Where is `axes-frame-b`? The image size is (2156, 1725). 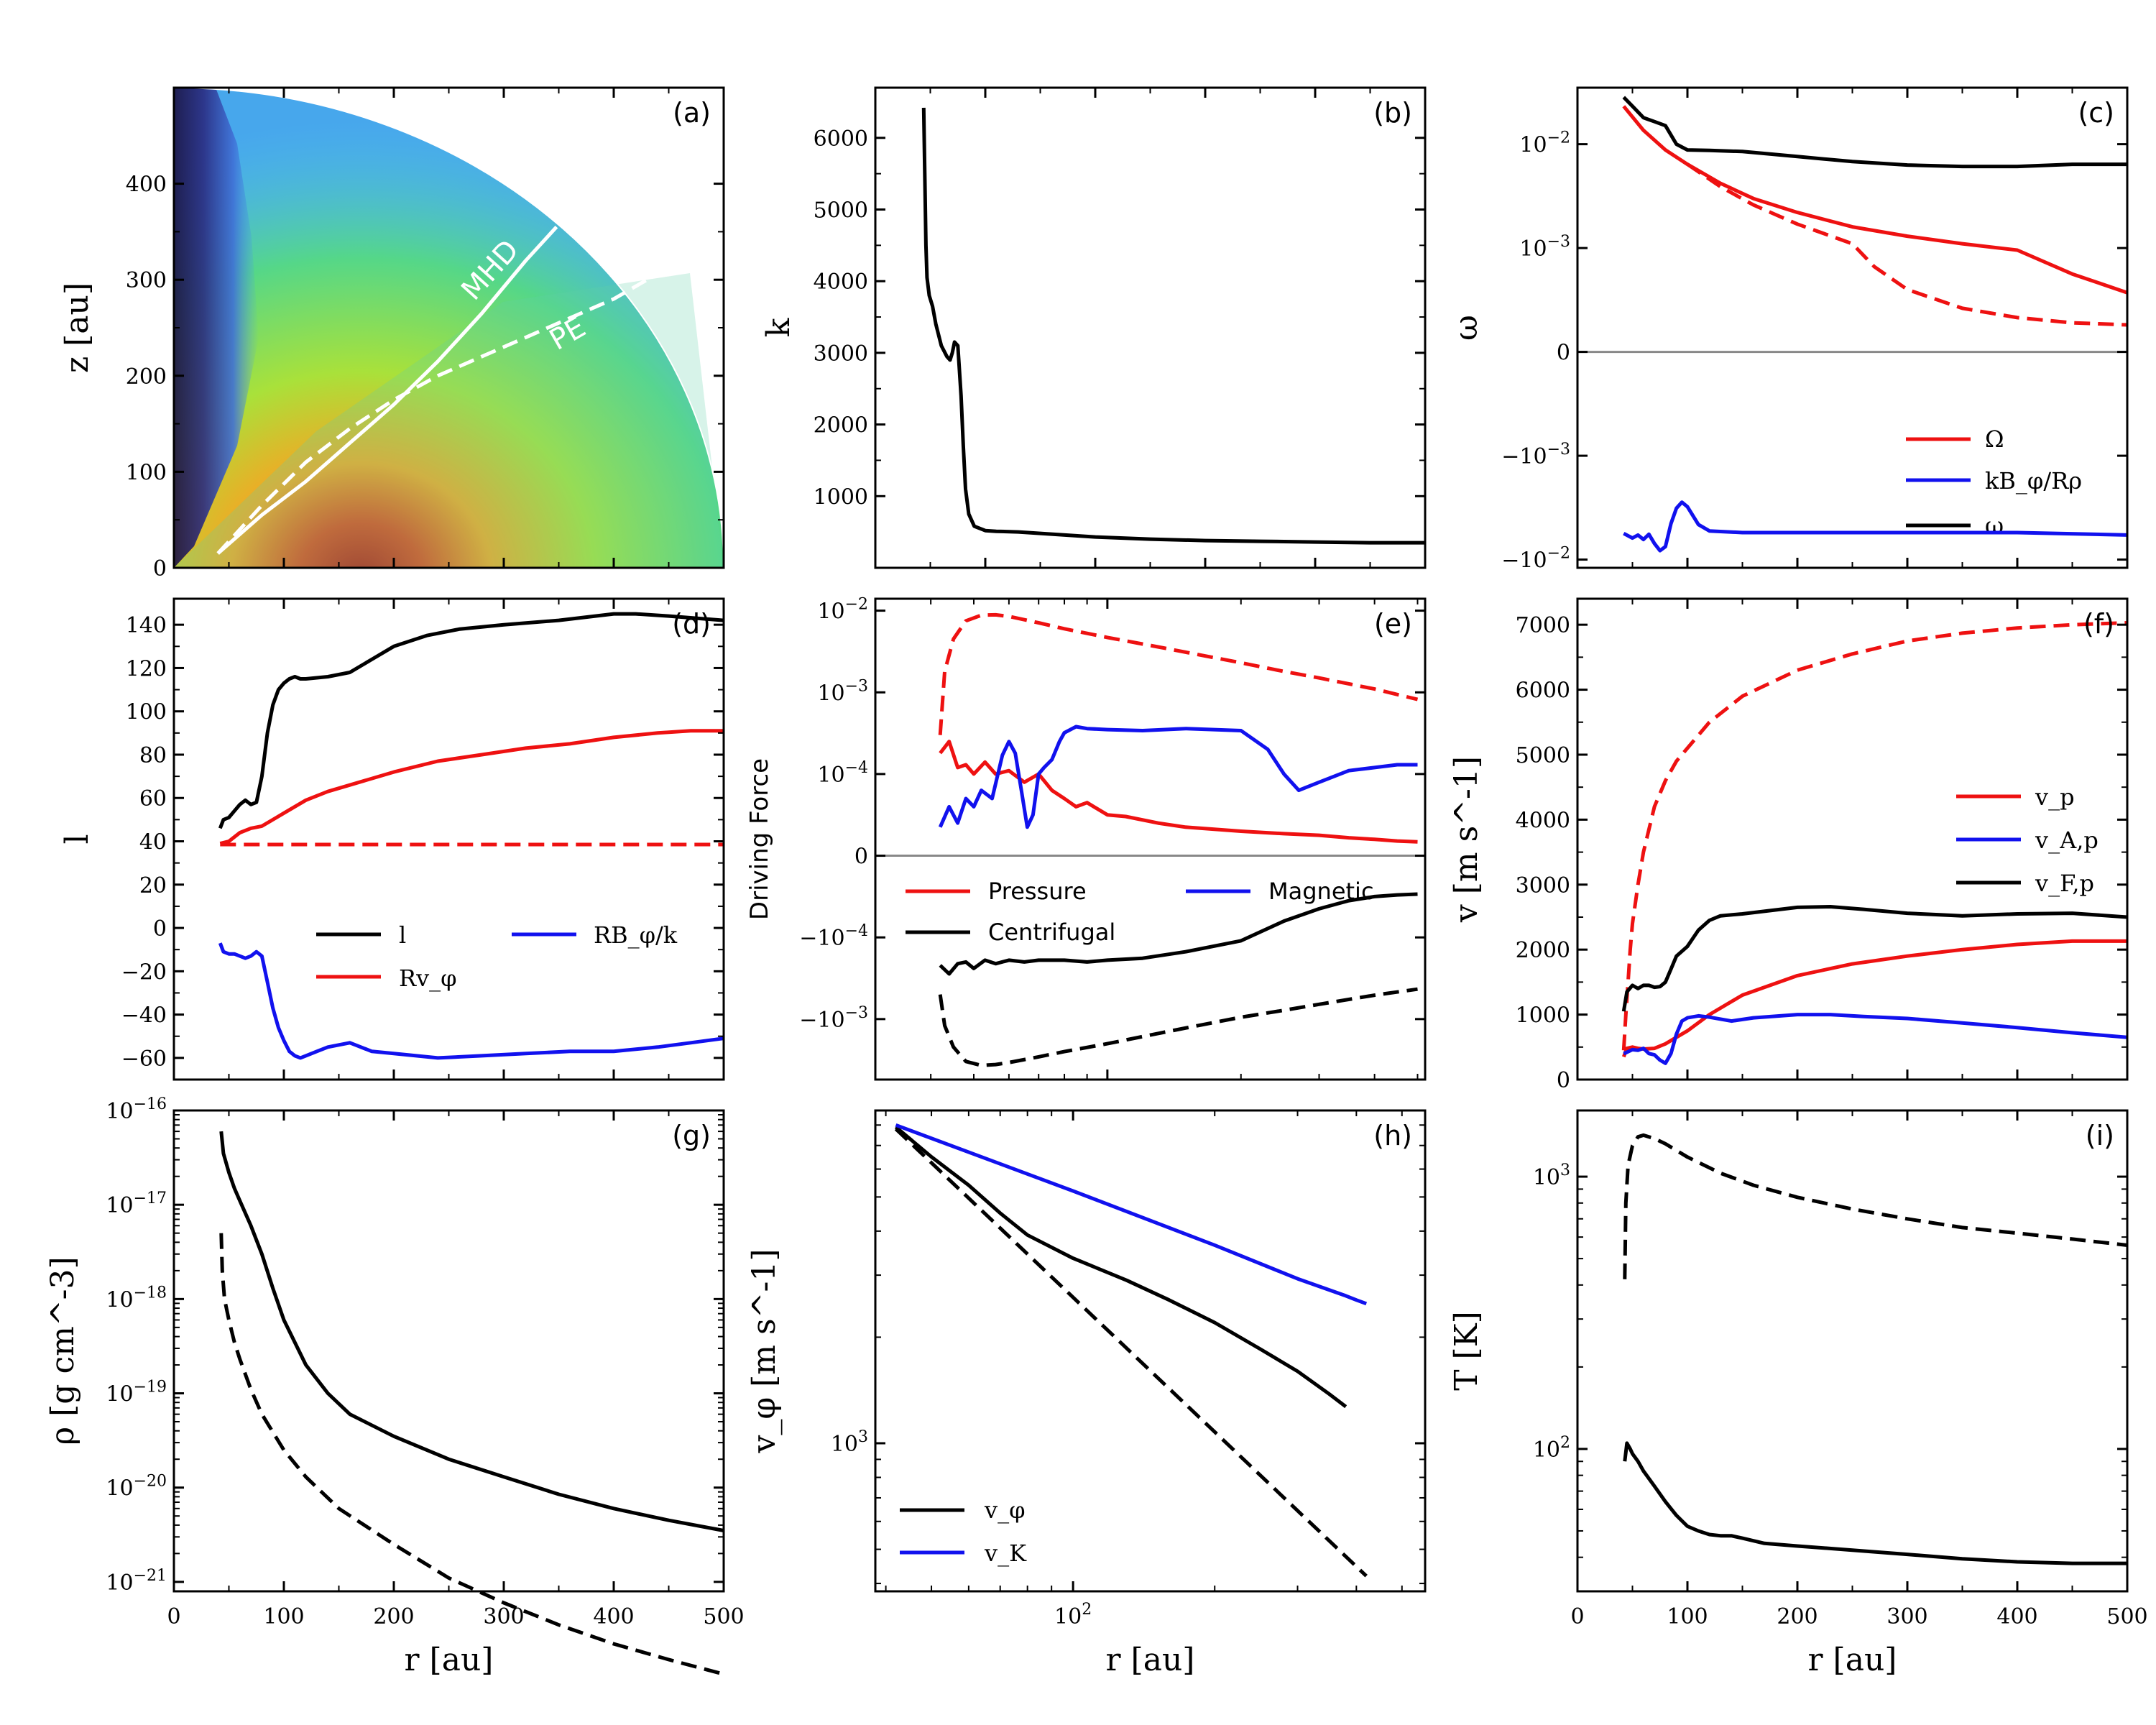 axes-frame-b is located at coordinates (1150, 327).